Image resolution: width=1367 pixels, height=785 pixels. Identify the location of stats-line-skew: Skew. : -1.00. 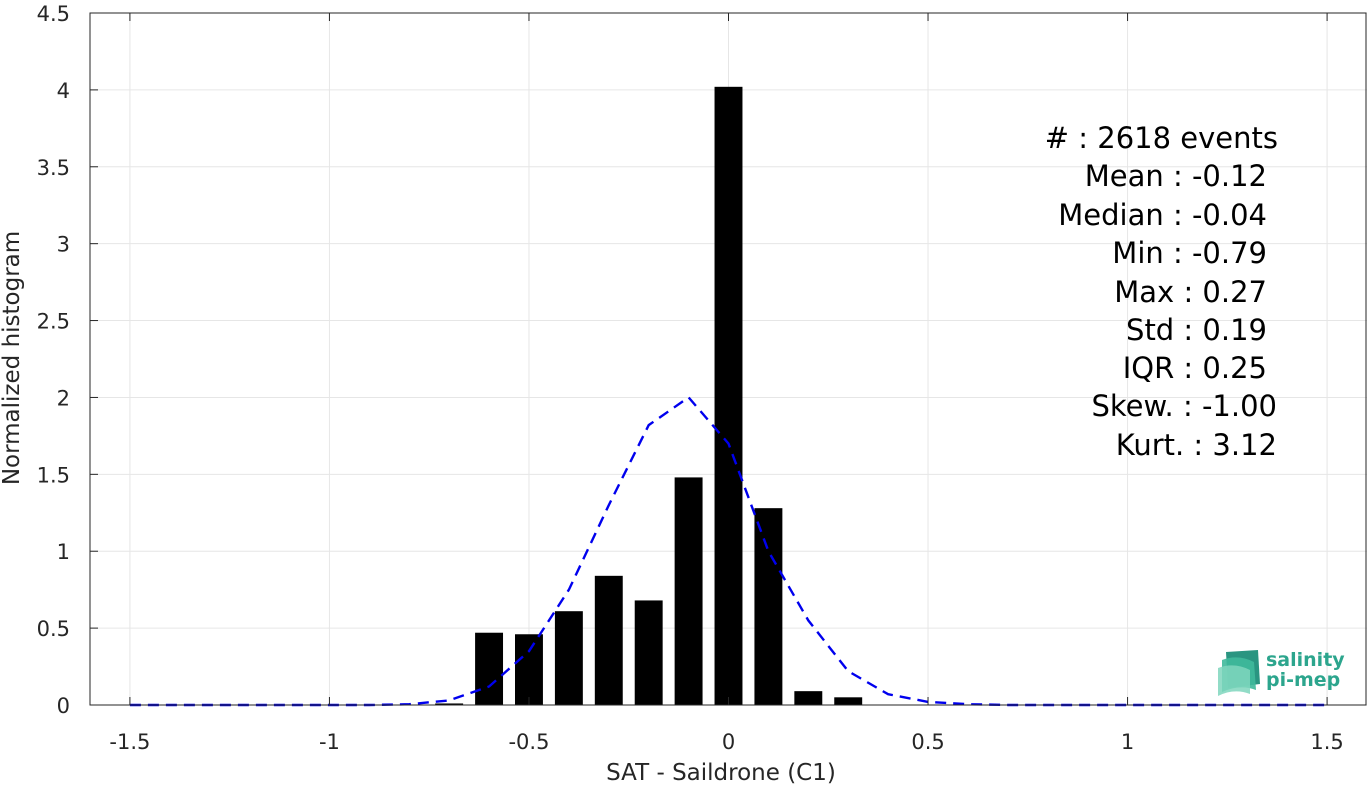
(1184, 406).